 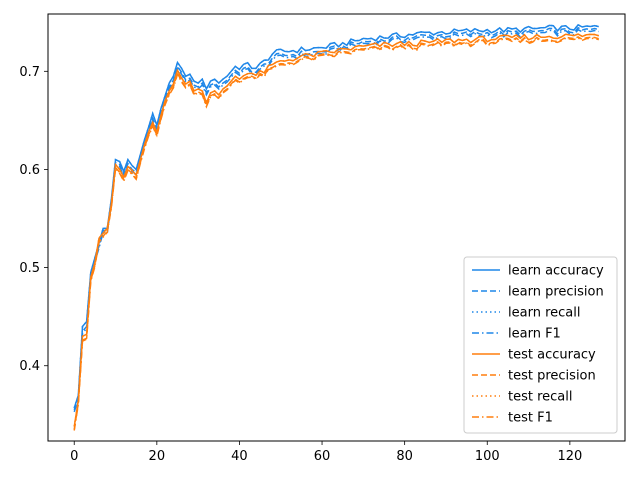 I want to click on x-tick-label: 100, so click(x=487, y=456).